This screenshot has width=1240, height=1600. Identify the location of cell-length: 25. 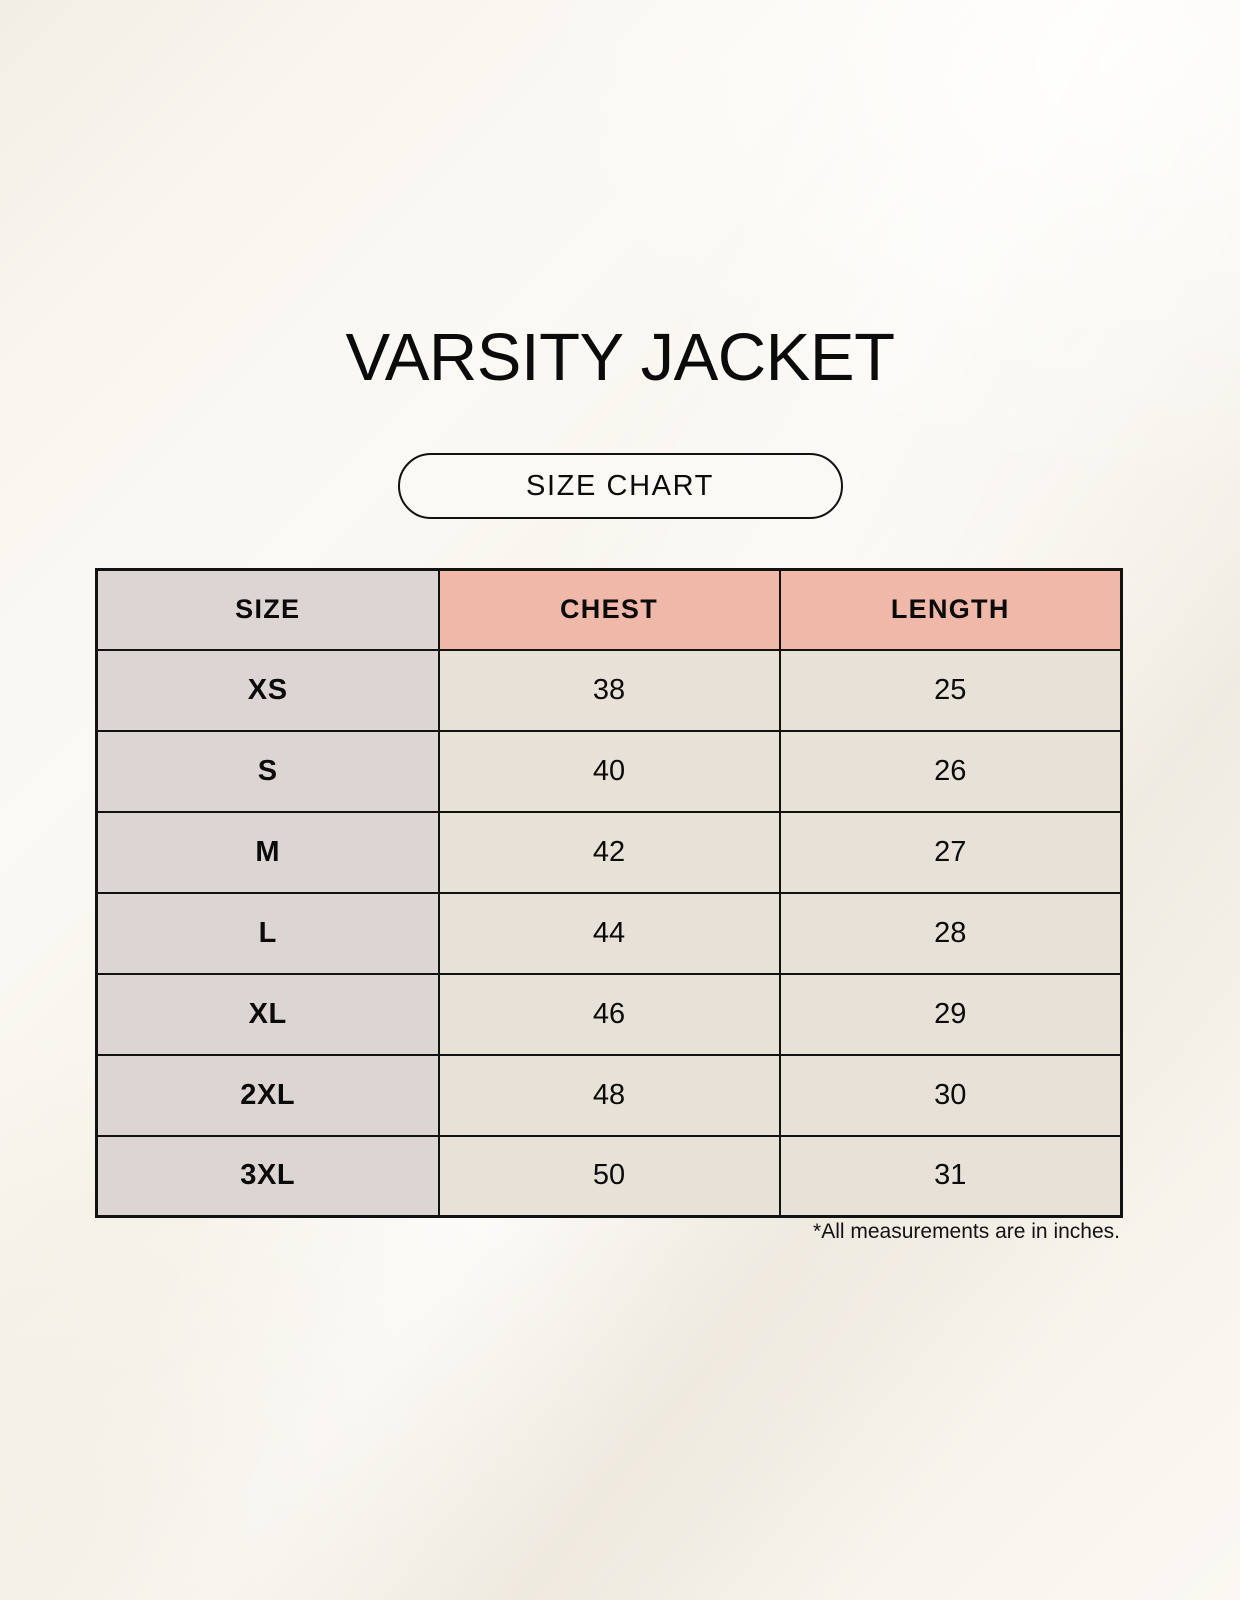
(950, 690).